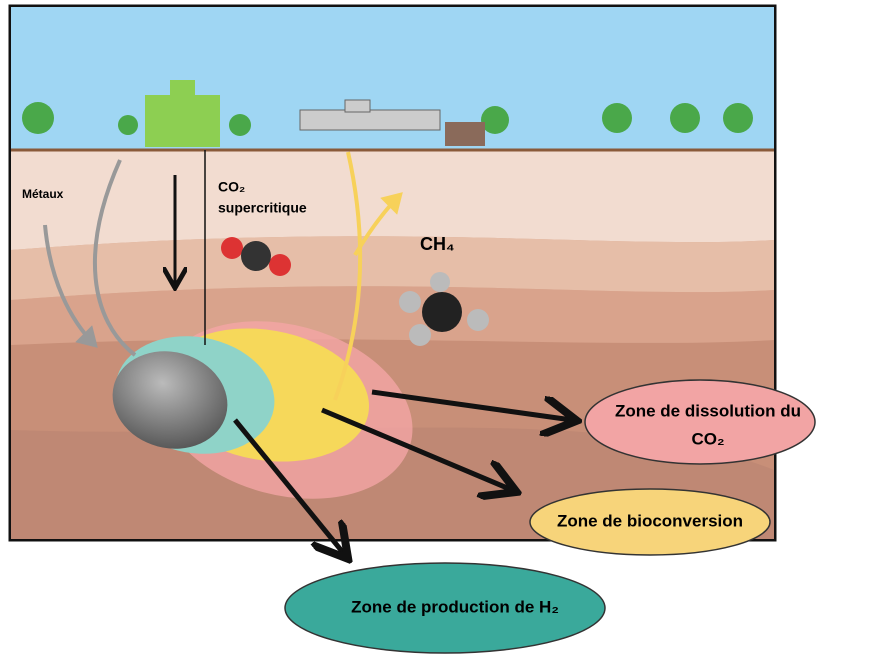 Image resolution: width=873 pixels, height=660 pixels. Describe the element at coordinates (262, 208) in the screenshot. I see `co2-label: supercritique` at that location.